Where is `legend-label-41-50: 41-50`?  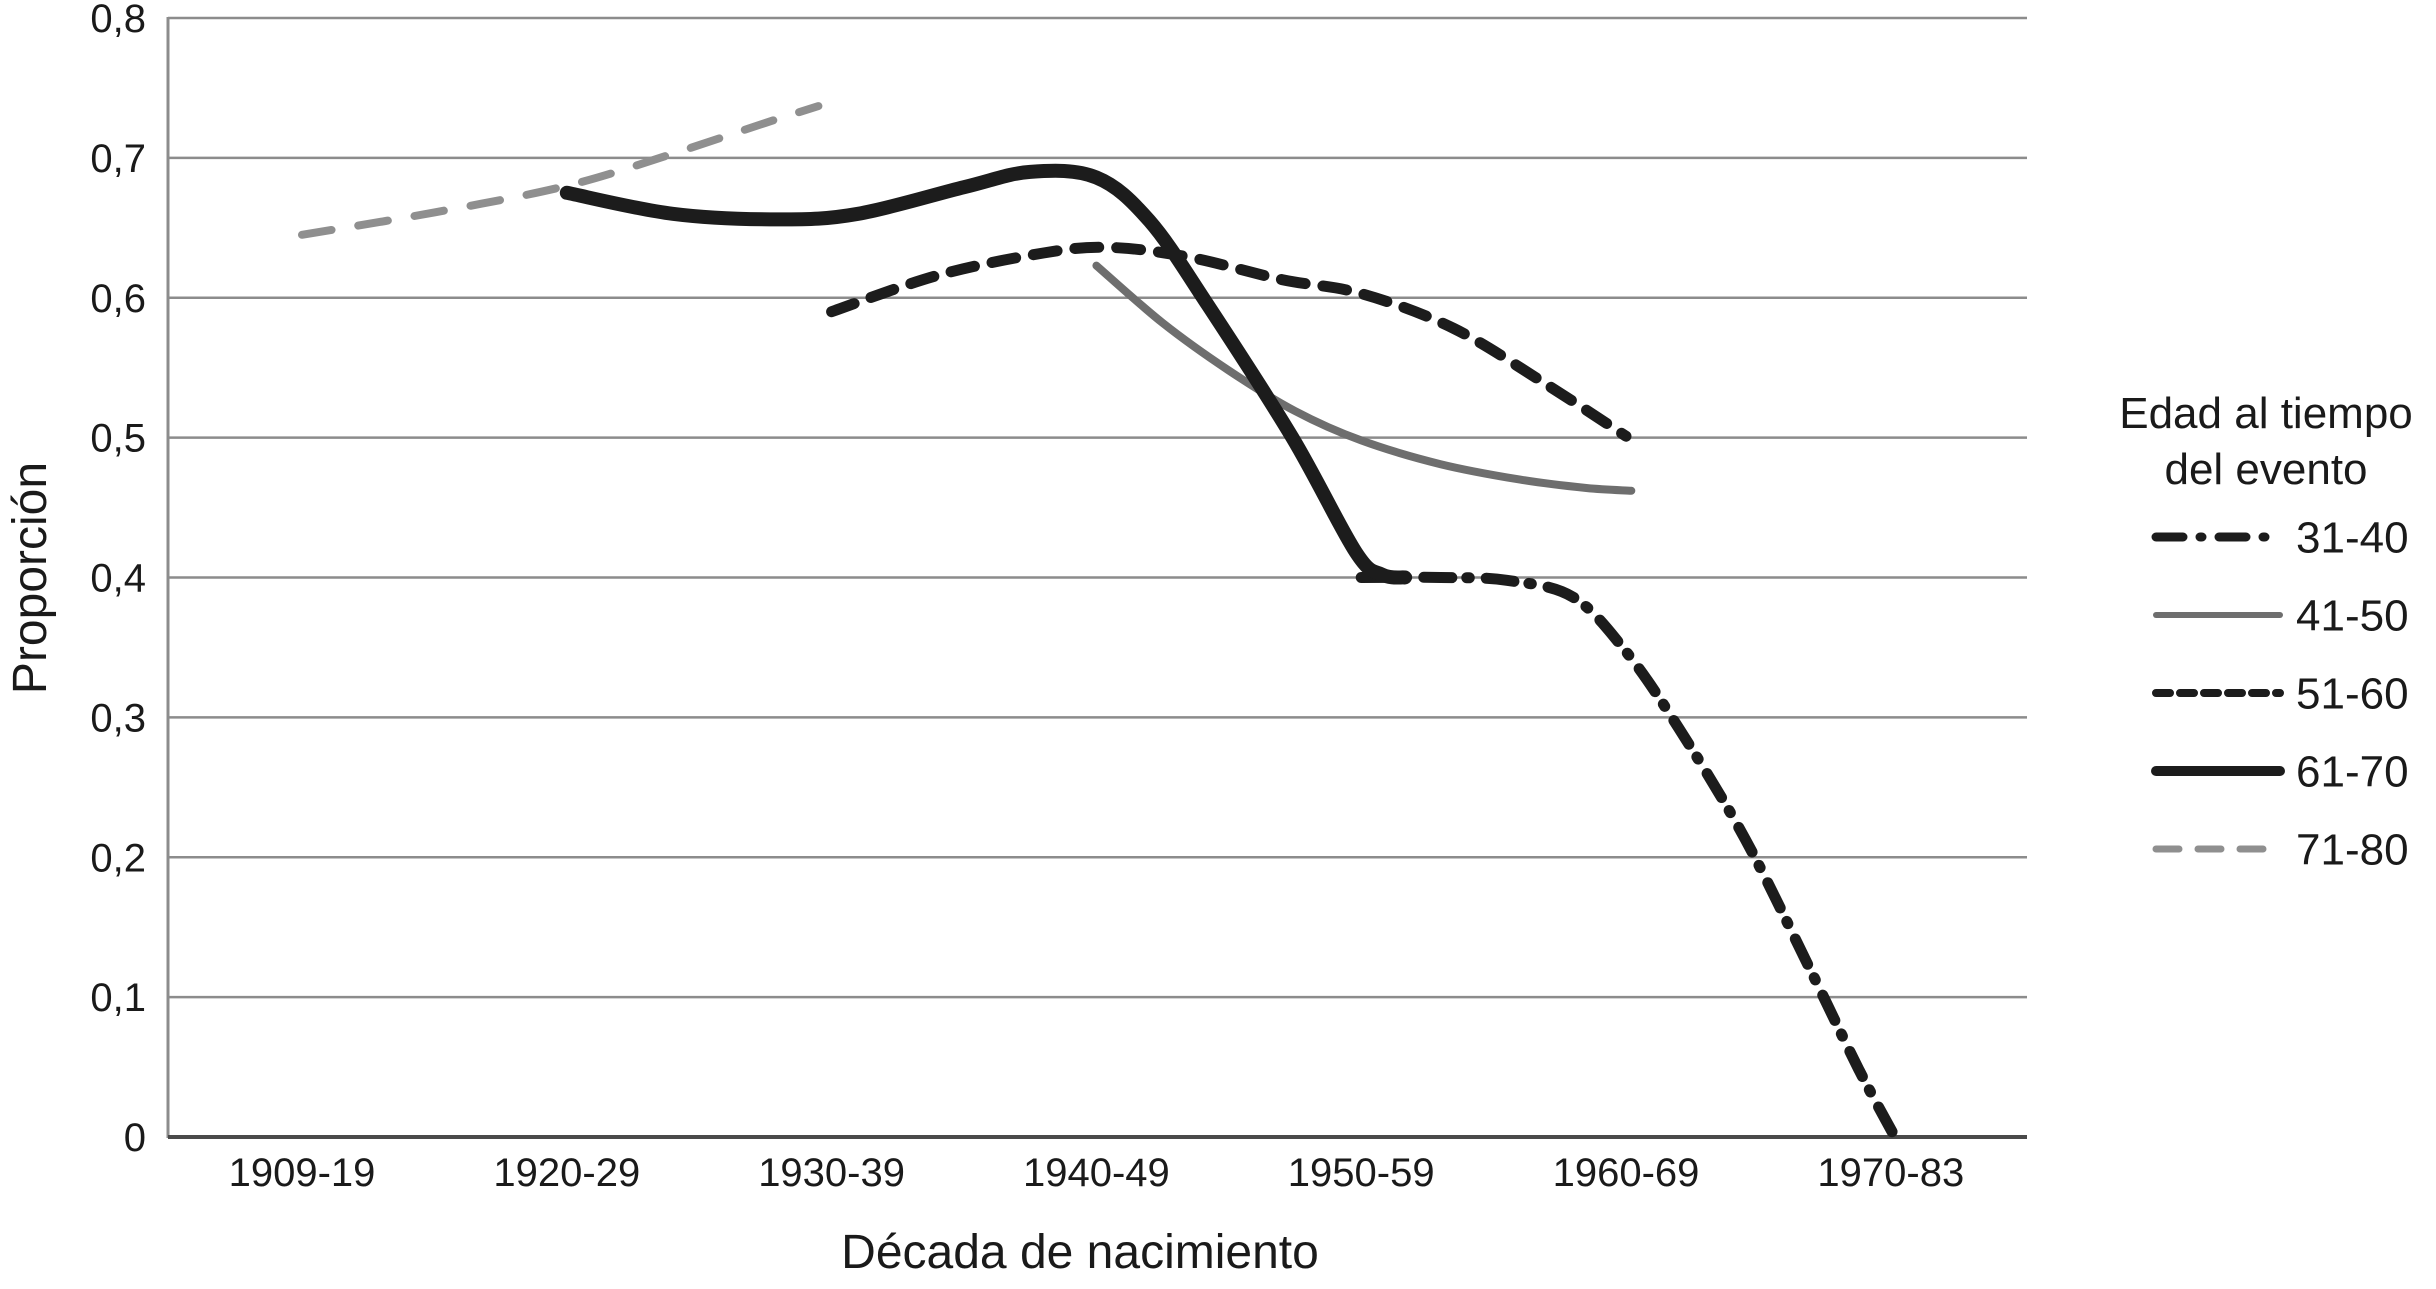 legend-label-41-50: 41-50 is located at coordinates (2352, 615).